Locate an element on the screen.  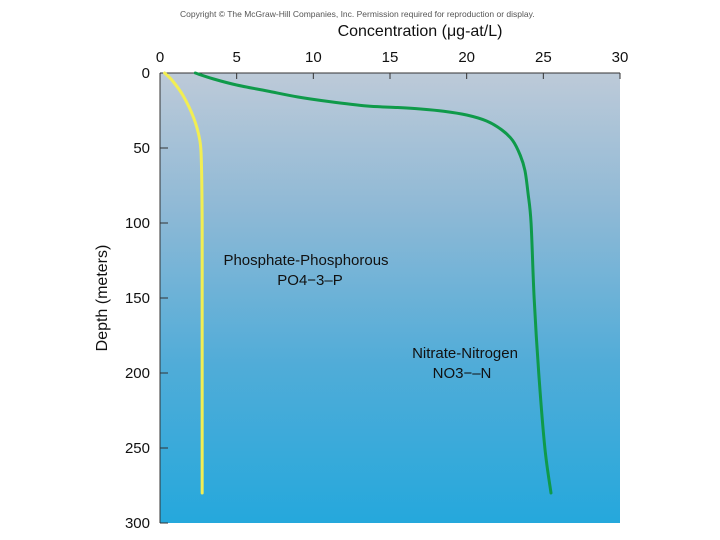
y-axis-title: Depth (meters) is located at coordinates (102, 298).